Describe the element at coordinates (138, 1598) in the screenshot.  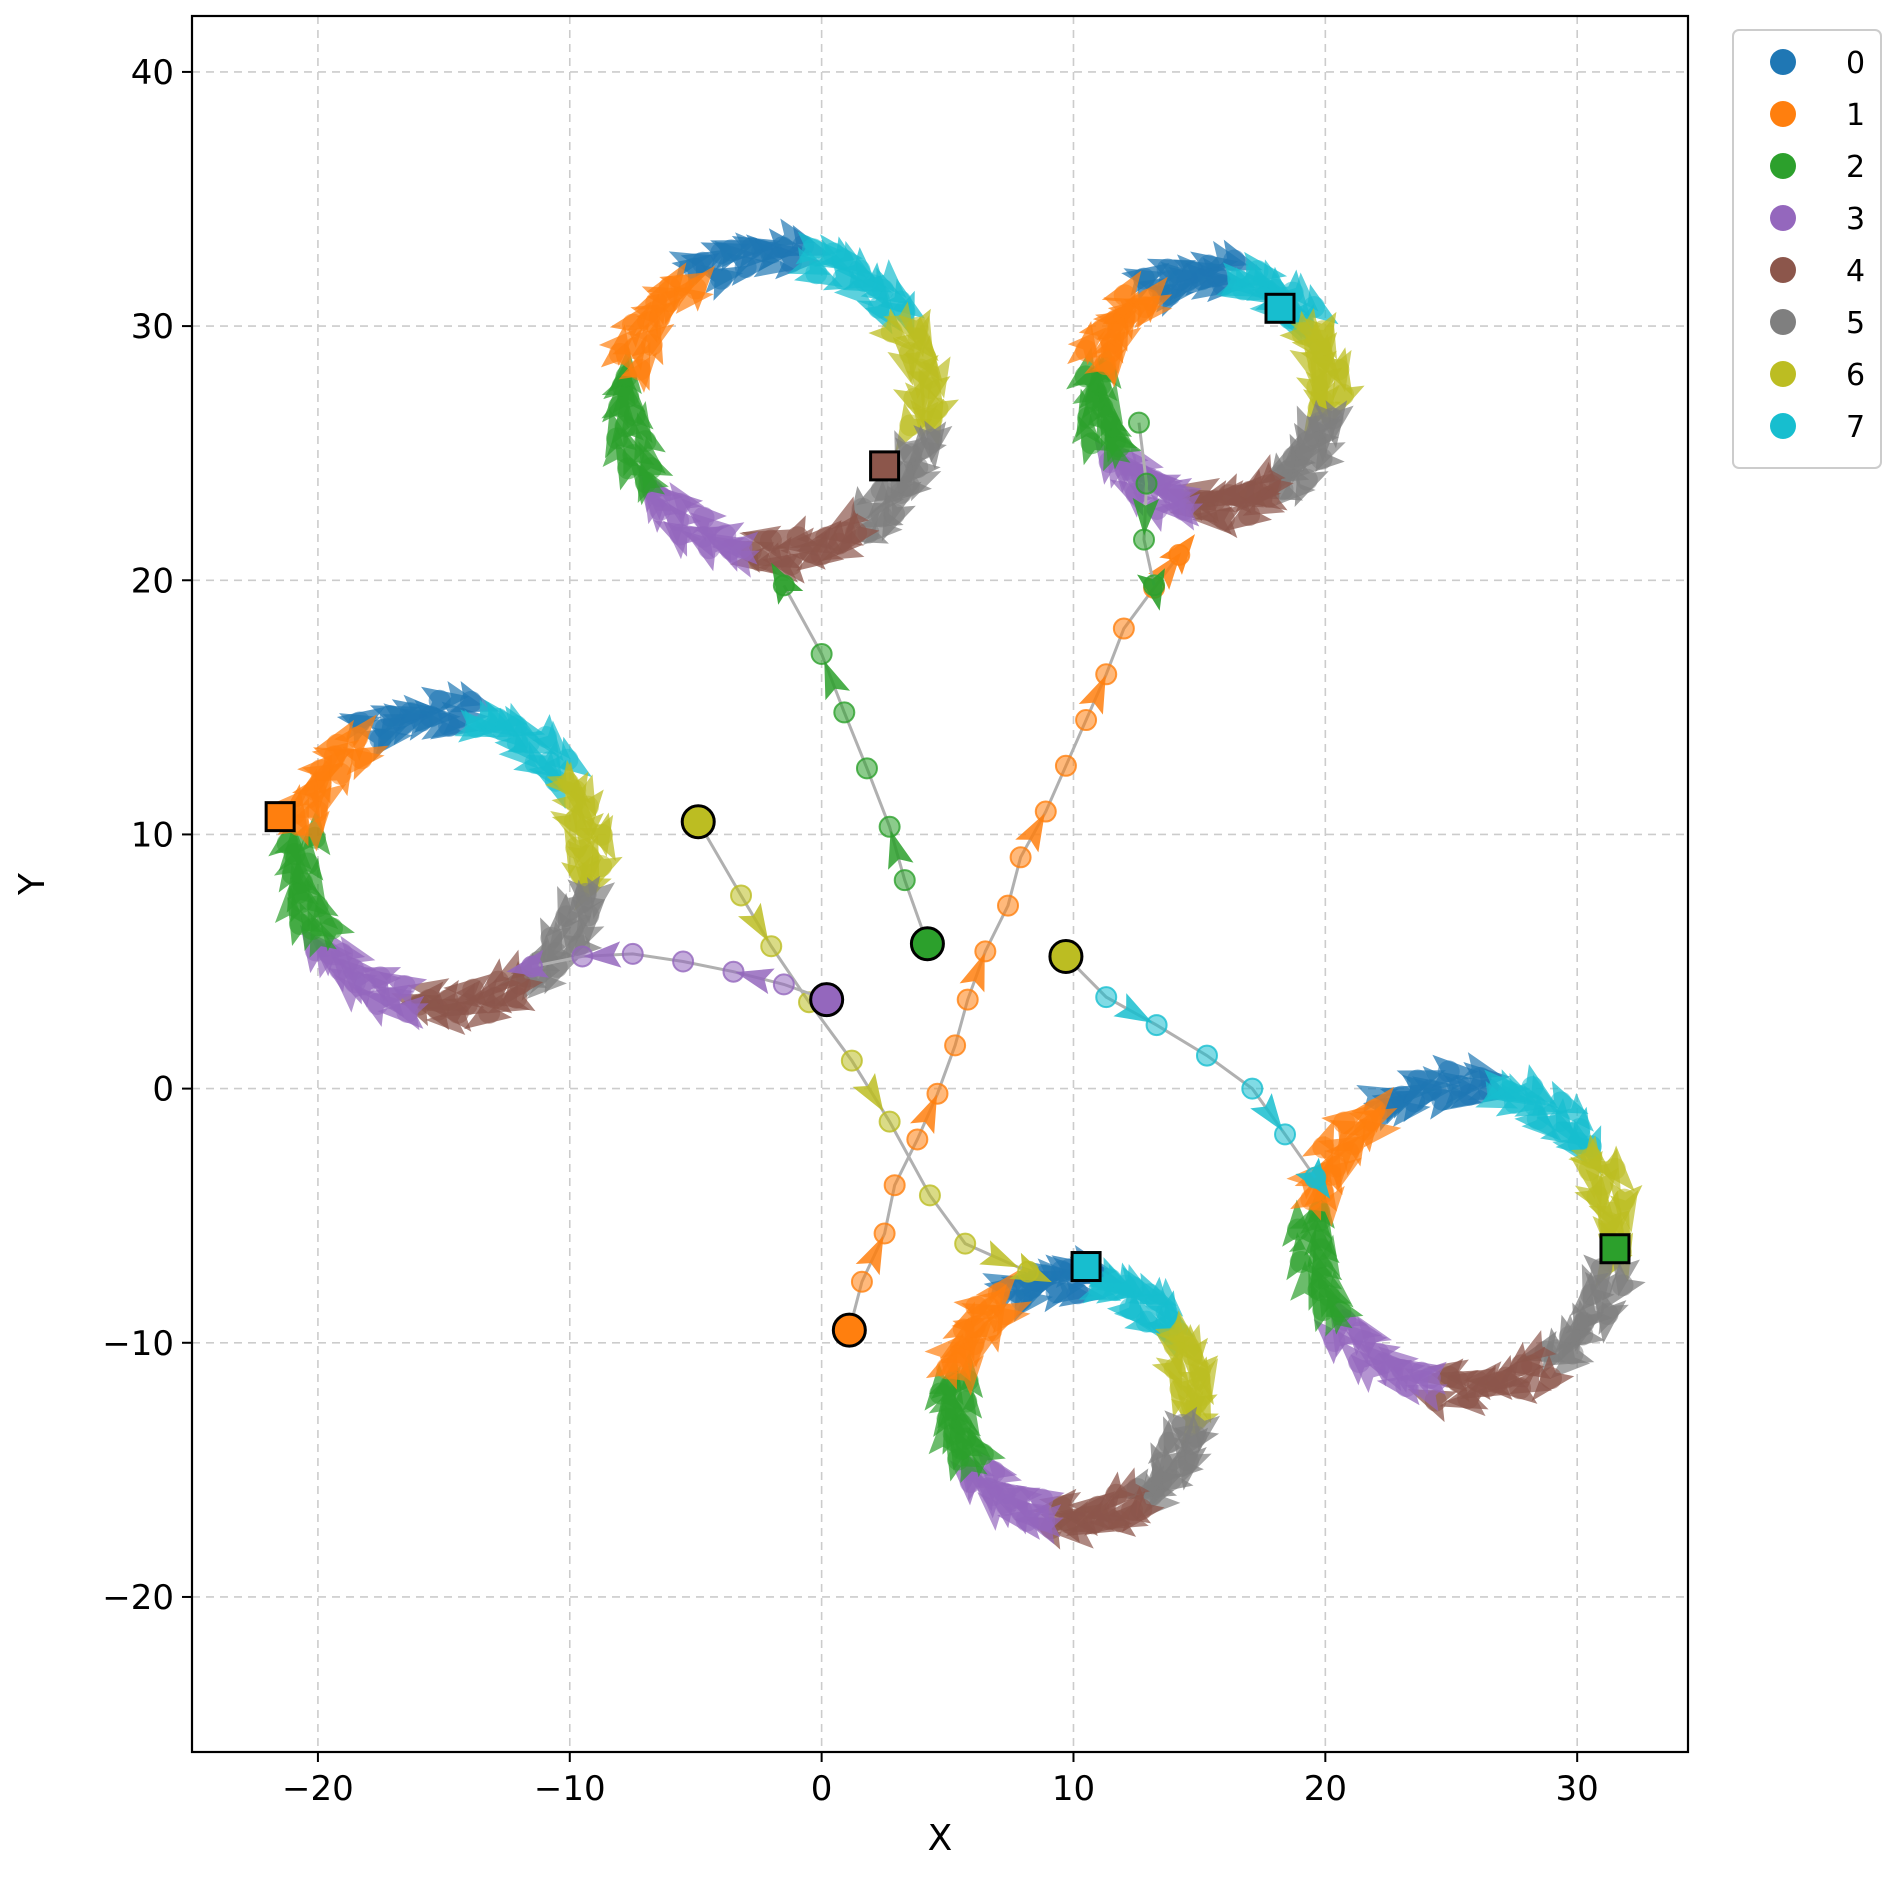
I see `y-tick-label: −20` at that location.